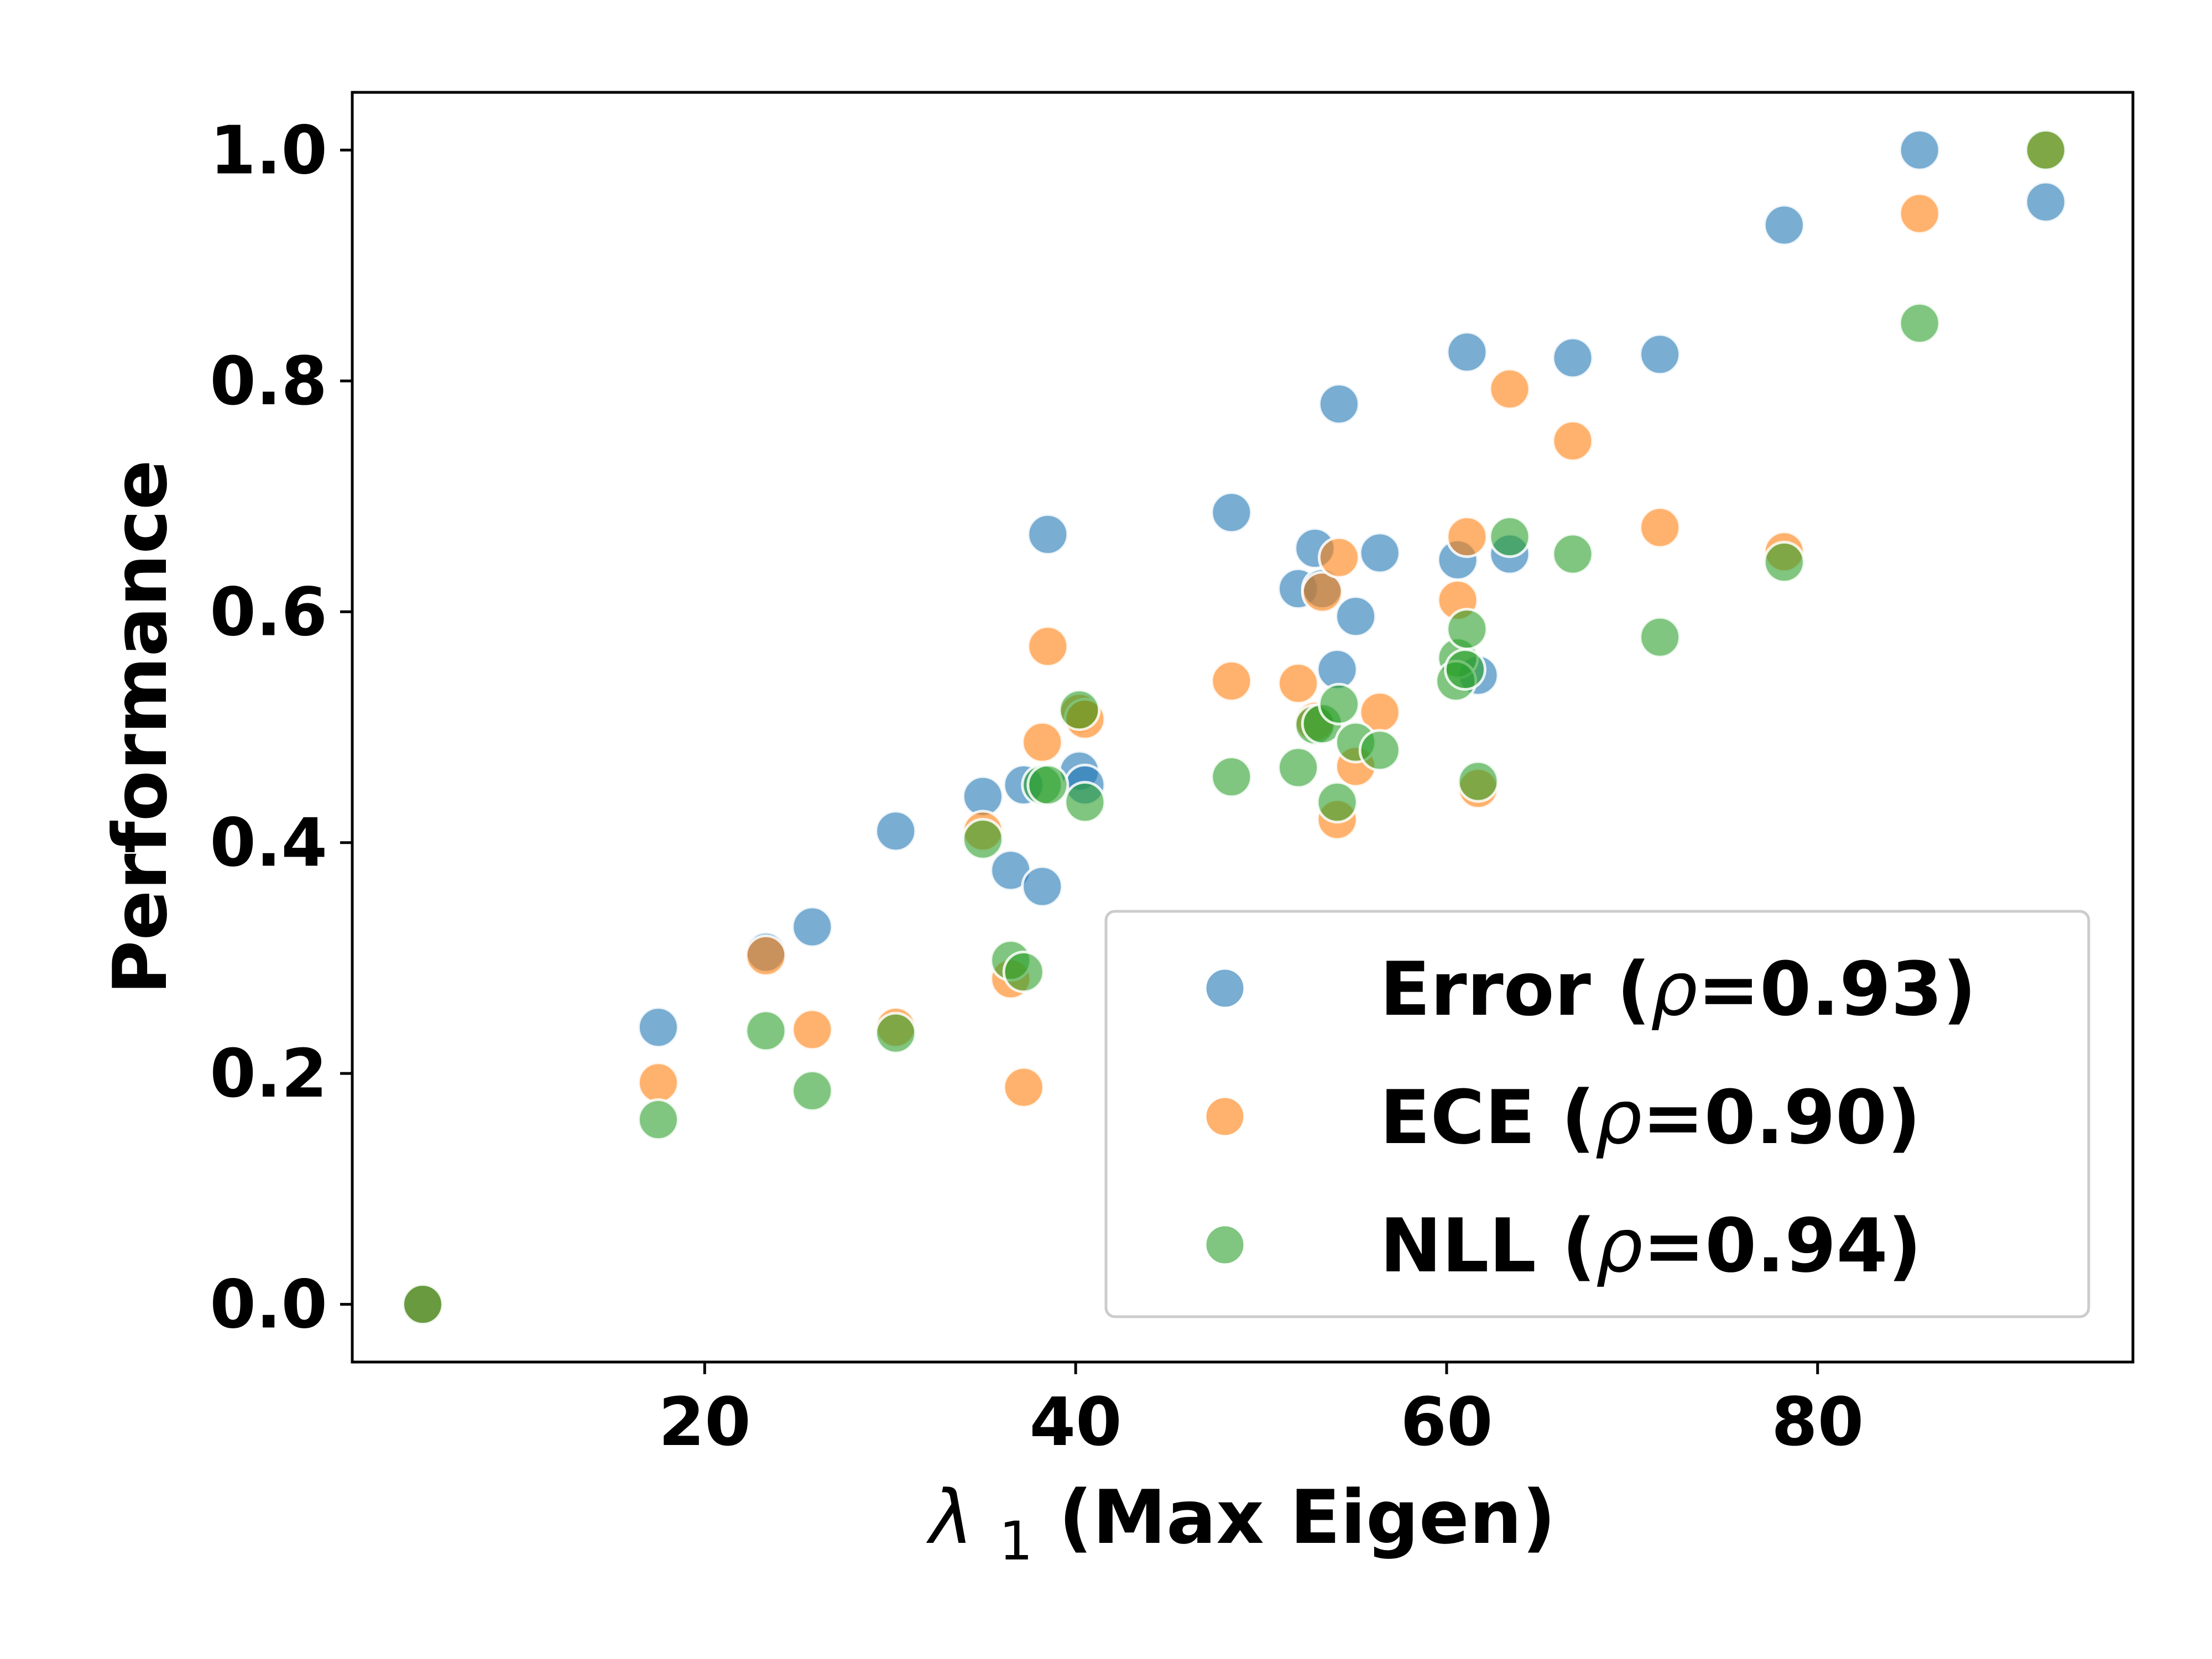  What do you see at coordinates (1488, 1118) in the screenshot?
I see `legend-label-prefix: ECE (` at bounding box center [1488, 1118].